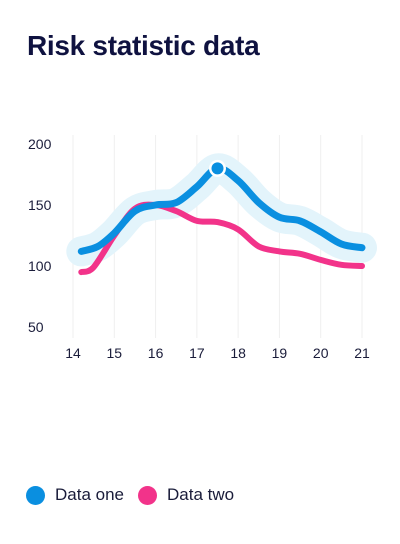 The width and height of the screenshot is (400, 544). I want to click on x-tick-14: 14, so click(73, 353).